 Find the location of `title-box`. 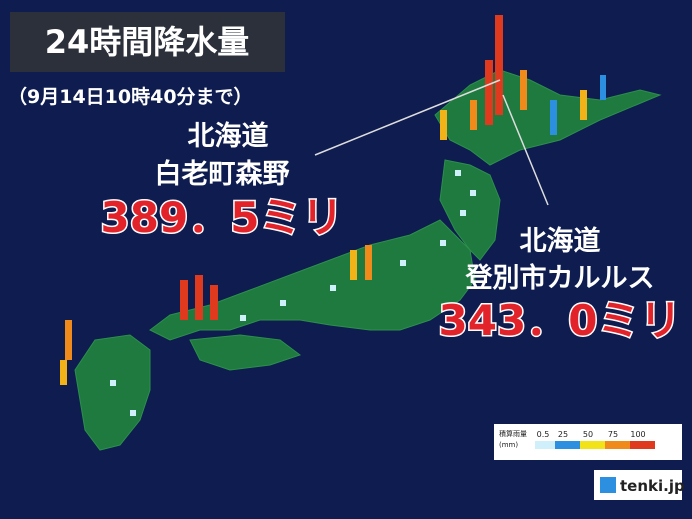

title-box is located at coordinates (147, 42).